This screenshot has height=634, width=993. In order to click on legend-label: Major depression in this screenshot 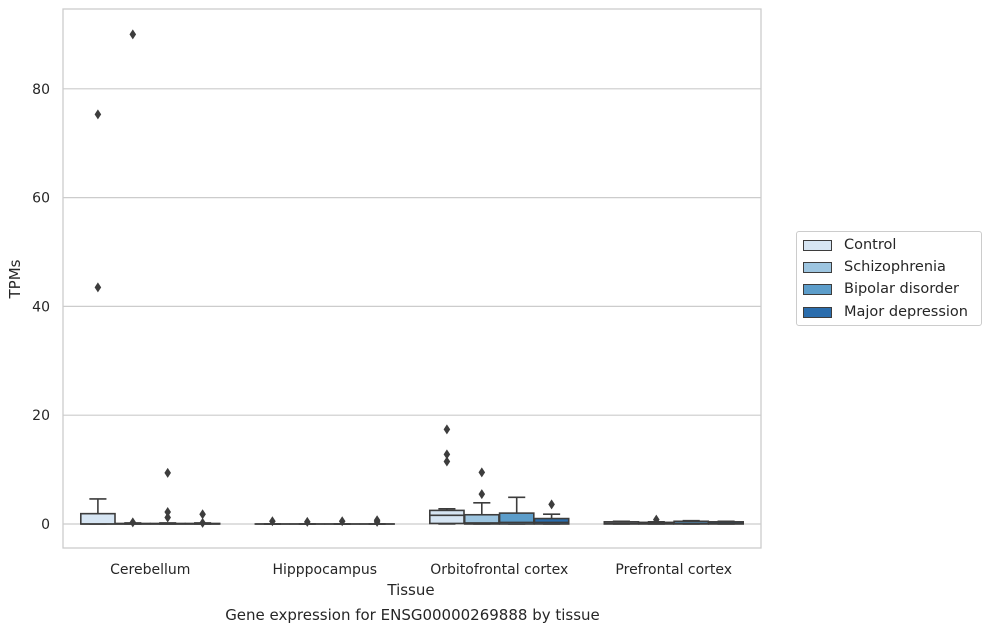, I will do `click(906, 312)`.